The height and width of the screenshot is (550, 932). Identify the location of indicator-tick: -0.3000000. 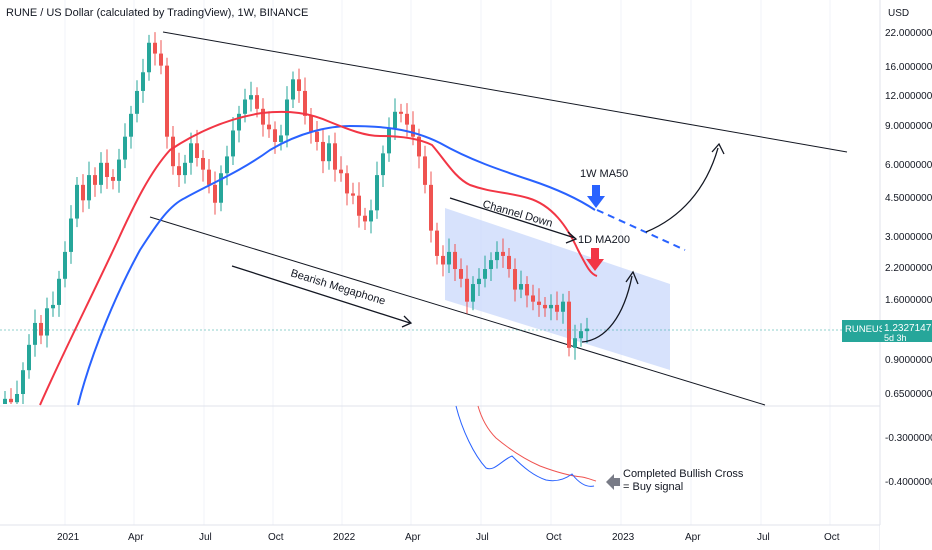
(908, 438).